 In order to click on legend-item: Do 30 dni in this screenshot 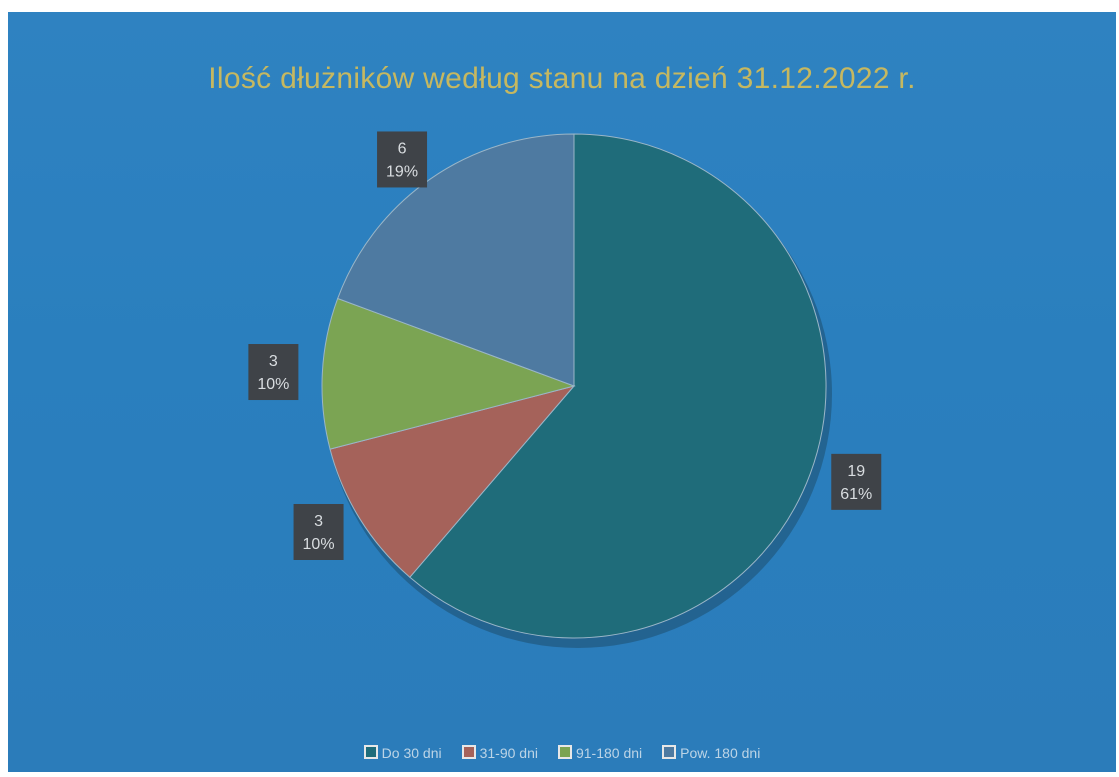, I will do `click(402, 753)`.